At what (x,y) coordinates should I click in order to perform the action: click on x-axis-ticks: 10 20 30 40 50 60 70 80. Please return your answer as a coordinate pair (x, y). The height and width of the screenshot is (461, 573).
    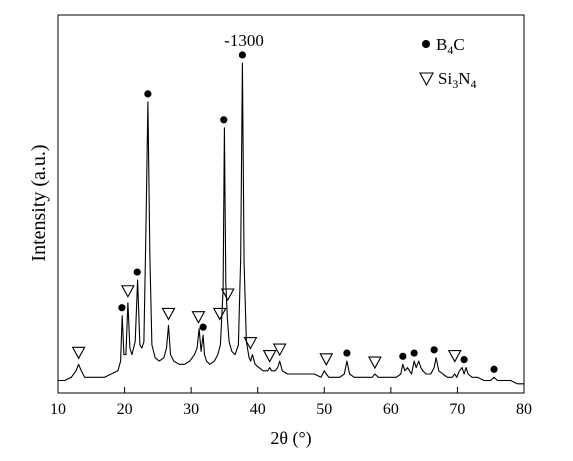
    Looking at the image, I should click on (291, 402).